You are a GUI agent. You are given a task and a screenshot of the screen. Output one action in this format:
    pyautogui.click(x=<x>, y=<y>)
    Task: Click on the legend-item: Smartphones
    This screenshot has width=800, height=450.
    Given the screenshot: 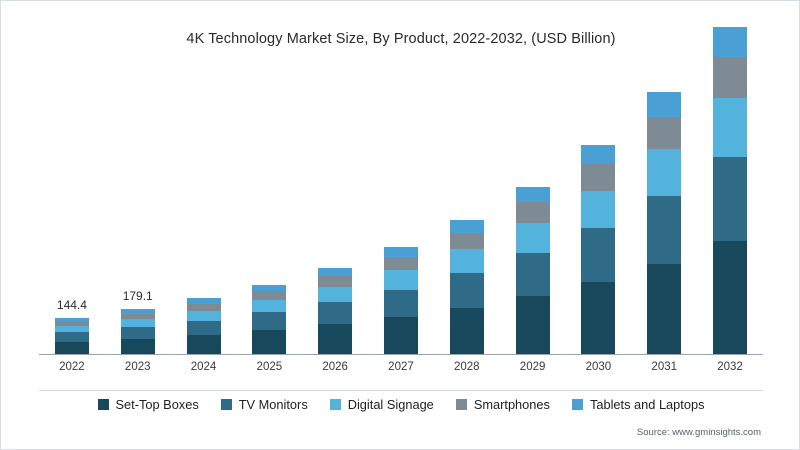 What is the action you would take?
    pyautogui.click(x=502, y=404)
    